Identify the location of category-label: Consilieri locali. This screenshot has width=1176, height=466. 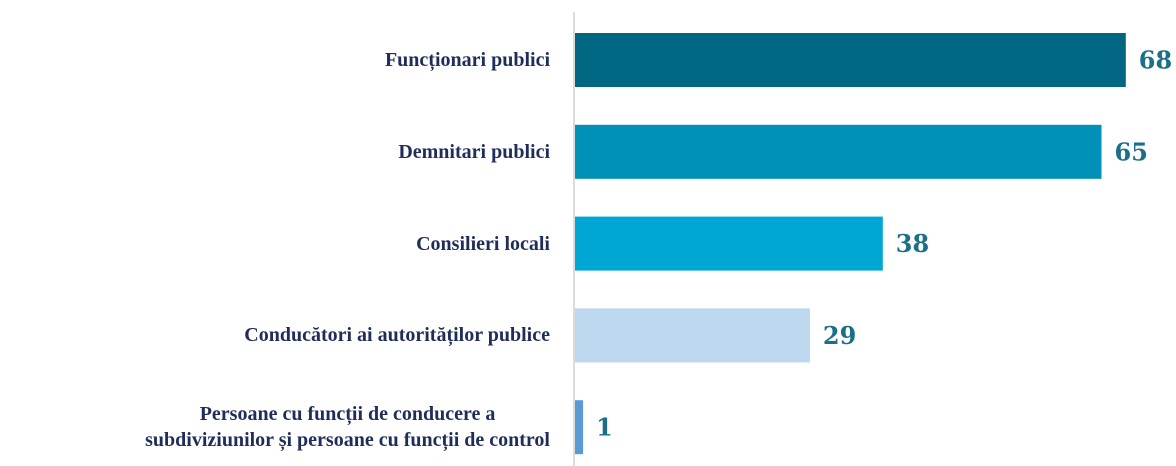
(483, 243).